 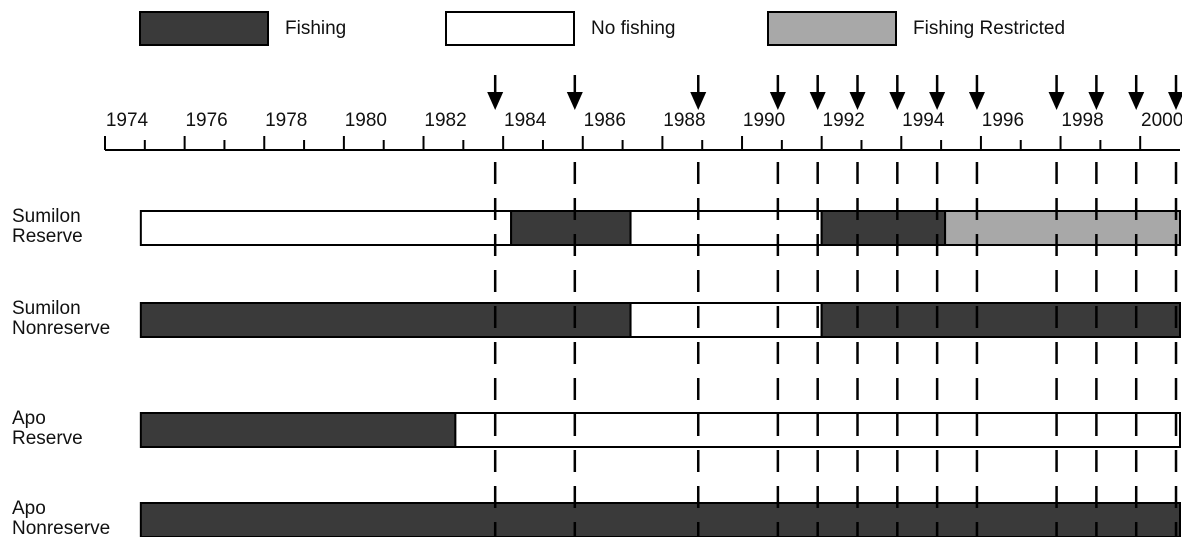 I want to click on row-label: Apo Nonreserve, so click(x=61, y=517).